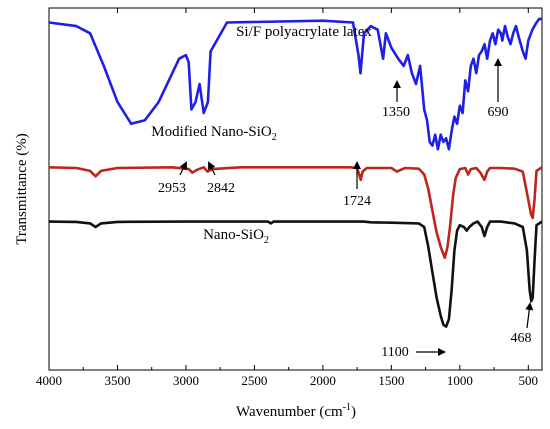  What do you see at coordinates (22, 189) in the screenshot?
I see `y-axis-title: Transmittance (%)` at bounding box center [22, 189].